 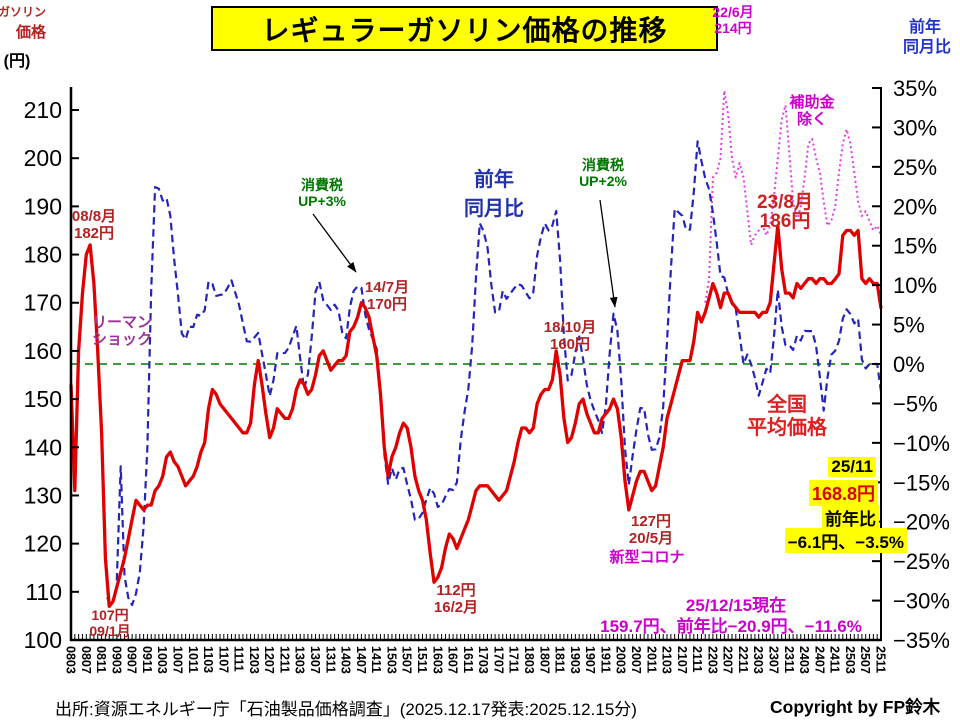 I want to click on right-tick-label: −15%, so click(x=921, y=482).